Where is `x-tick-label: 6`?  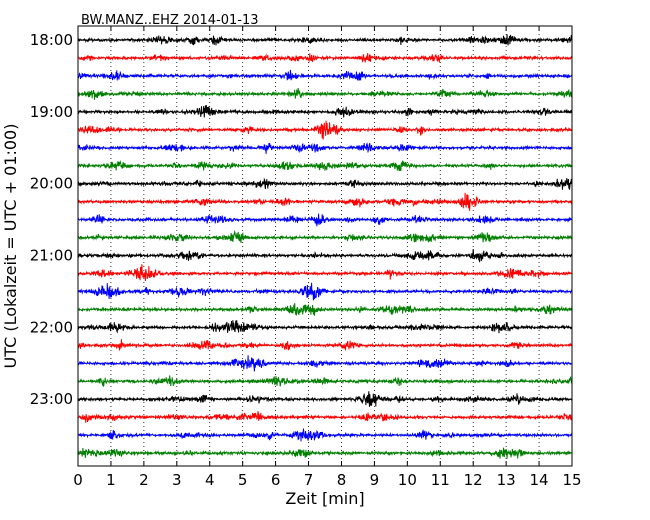 x-tick-label: 6 is located at coordinates (276, 480).